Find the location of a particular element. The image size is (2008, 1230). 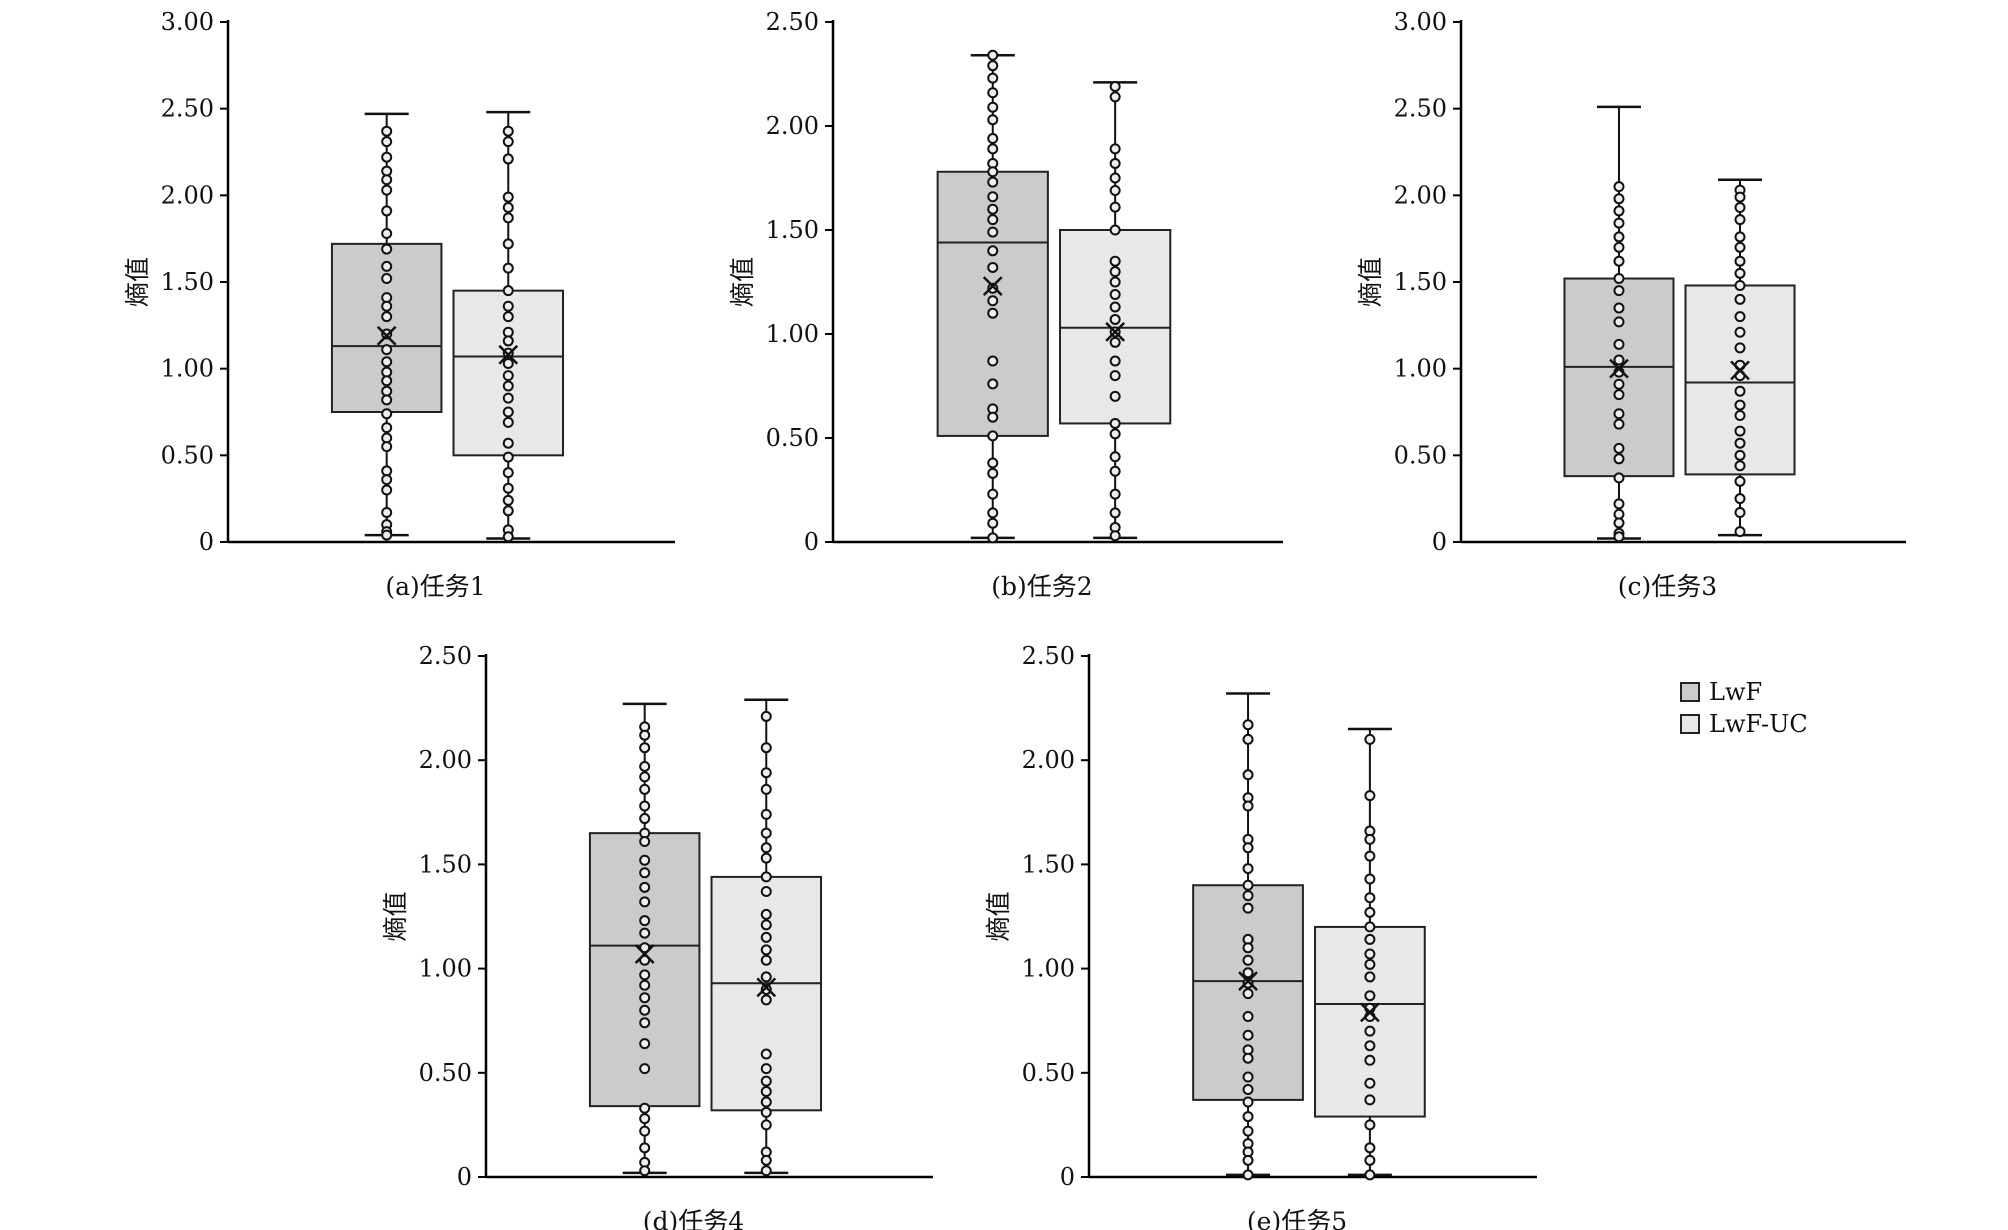

legend-swatch is located at coordinates (1690, 724).